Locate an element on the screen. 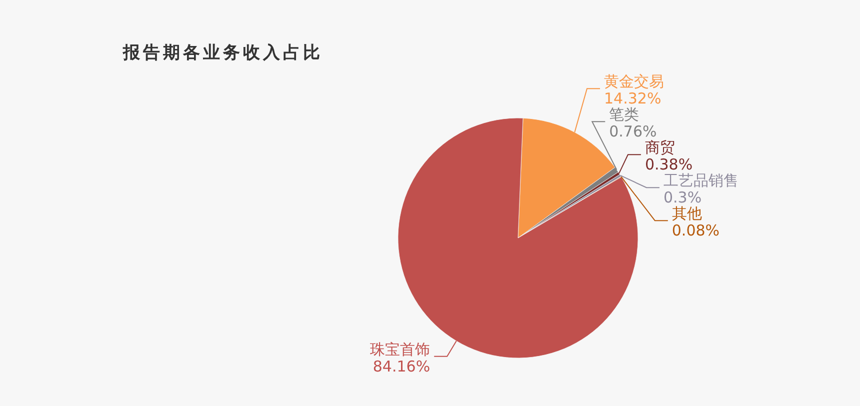 This screenshot has width=860, height=406. data-label: 14.32% is located at coordinates (633, 99).